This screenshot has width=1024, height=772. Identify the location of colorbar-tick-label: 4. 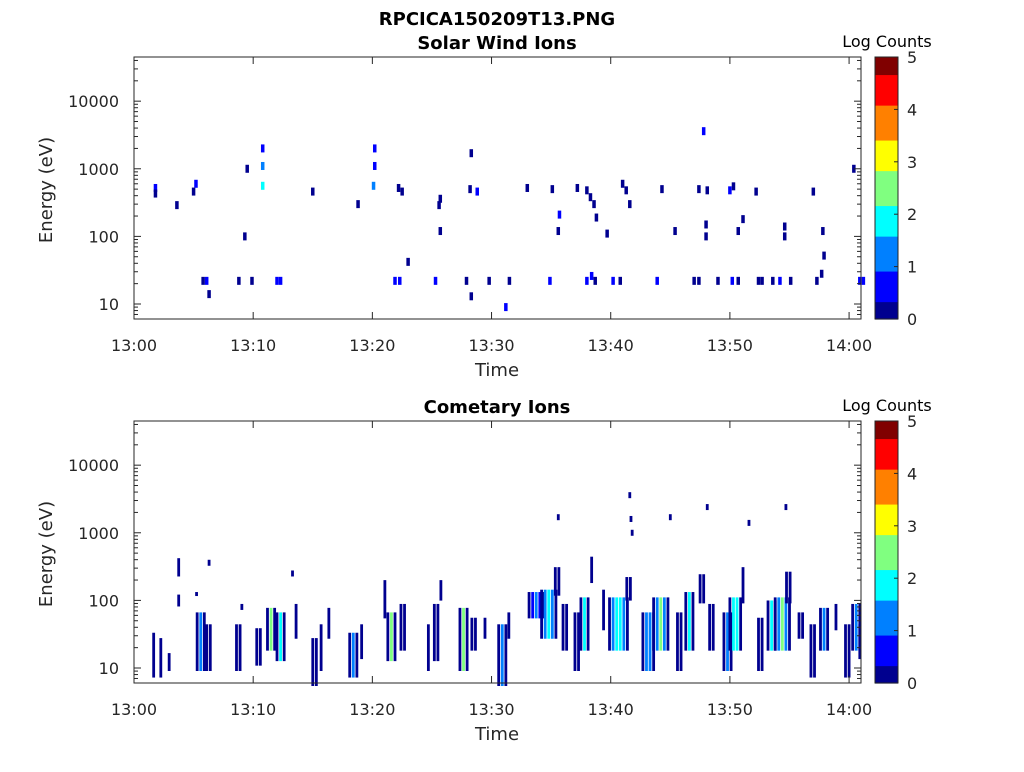
(912, 109).